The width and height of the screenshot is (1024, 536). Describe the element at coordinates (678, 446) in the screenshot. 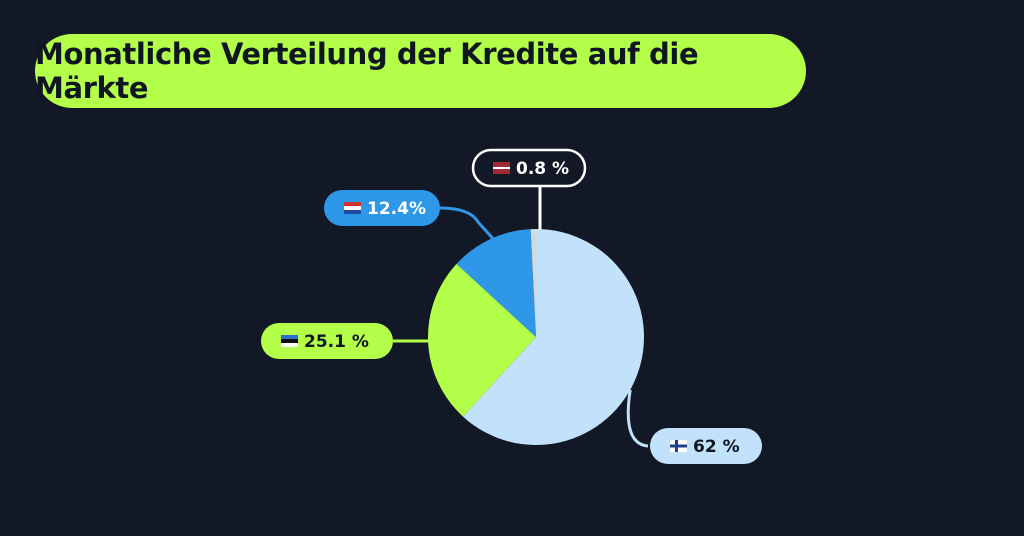

I see `finland-flag-icon` at that location.